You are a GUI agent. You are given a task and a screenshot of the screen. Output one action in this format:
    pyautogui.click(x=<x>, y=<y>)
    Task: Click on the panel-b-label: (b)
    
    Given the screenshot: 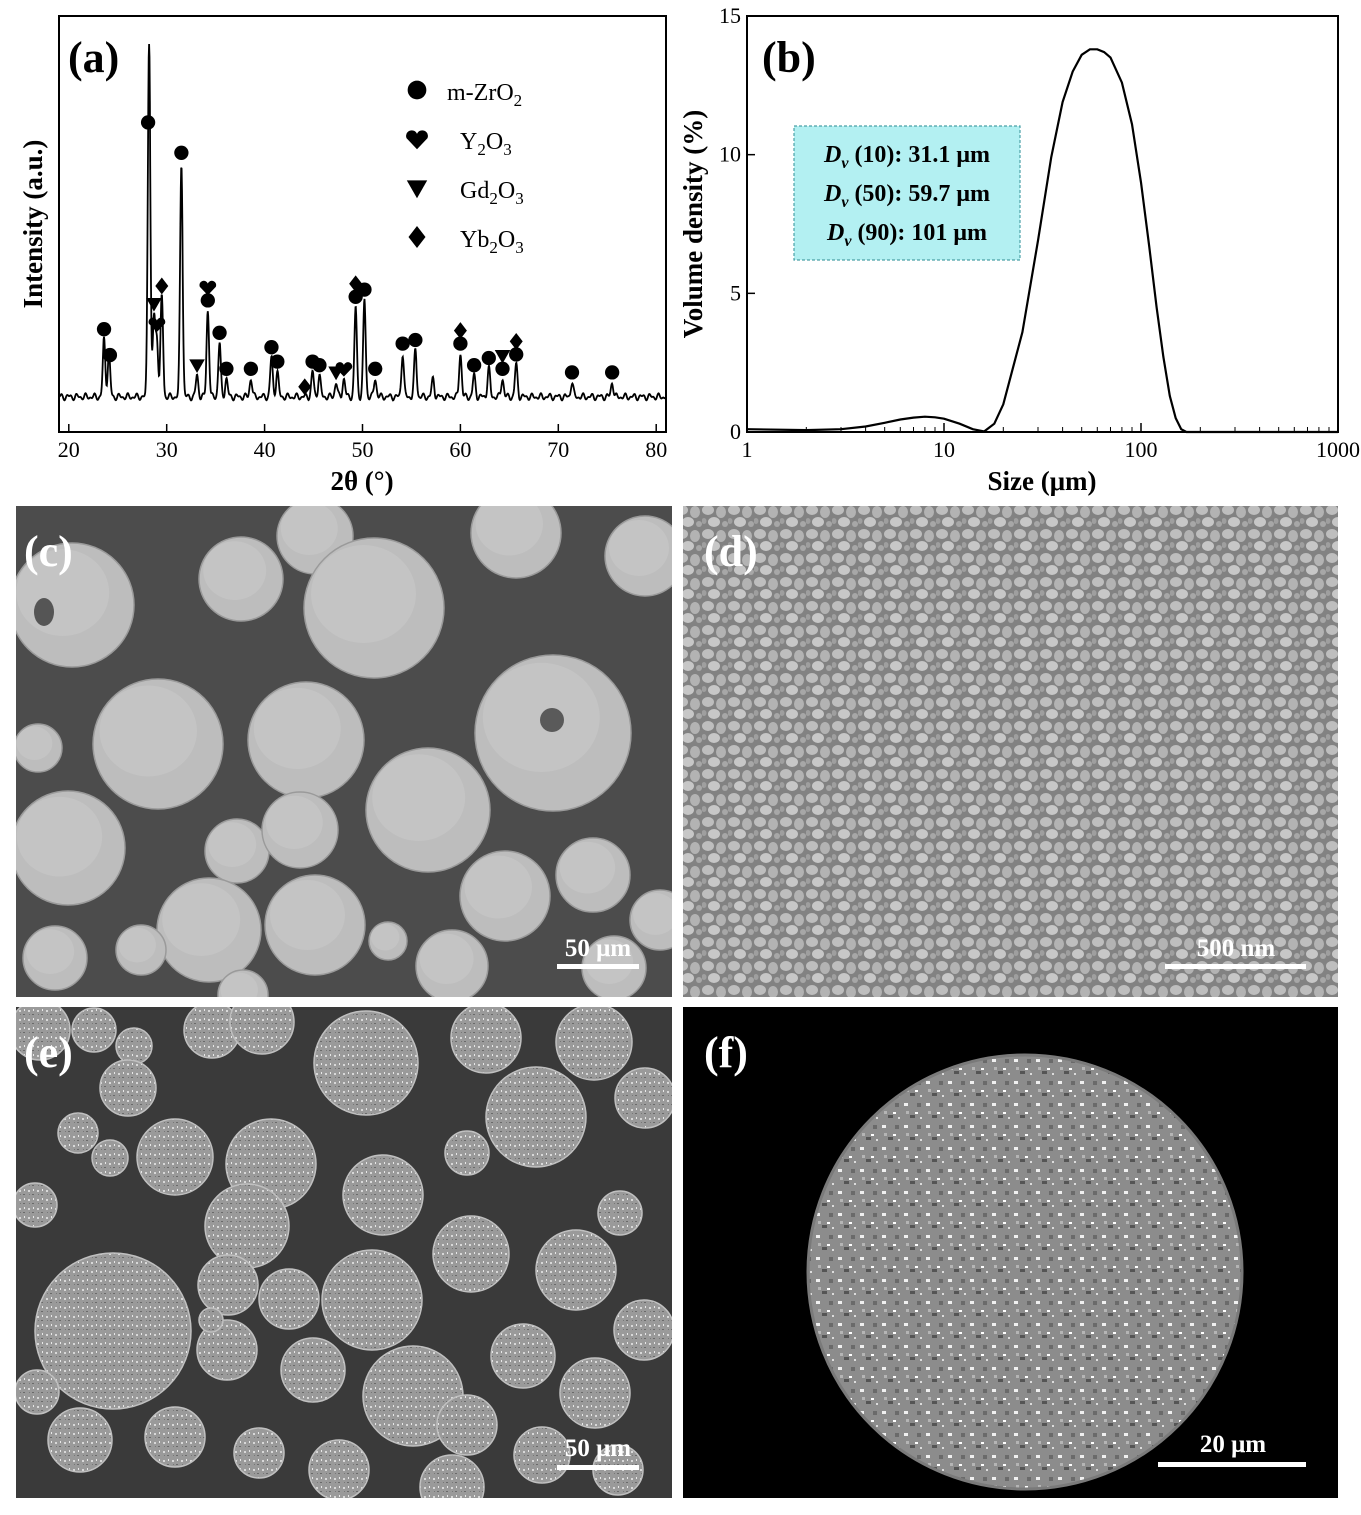 What is the action you would take?
    pyautogui.click(x=789, y=57)
    